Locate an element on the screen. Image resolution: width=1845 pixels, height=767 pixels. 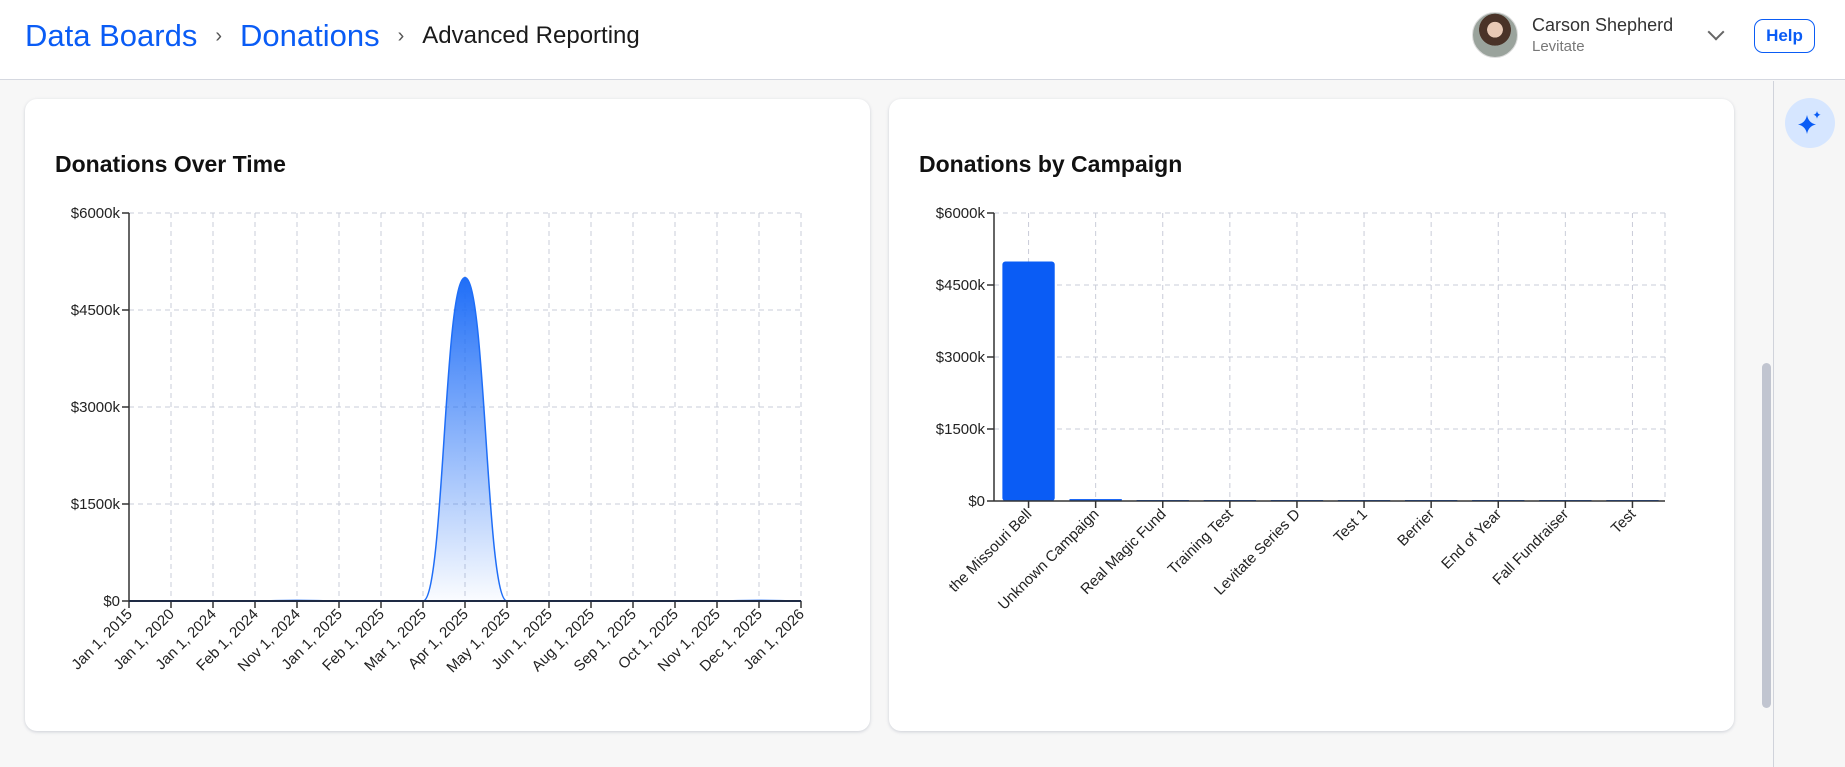
user-org: Levitate is located at coordinates (1558, 46).